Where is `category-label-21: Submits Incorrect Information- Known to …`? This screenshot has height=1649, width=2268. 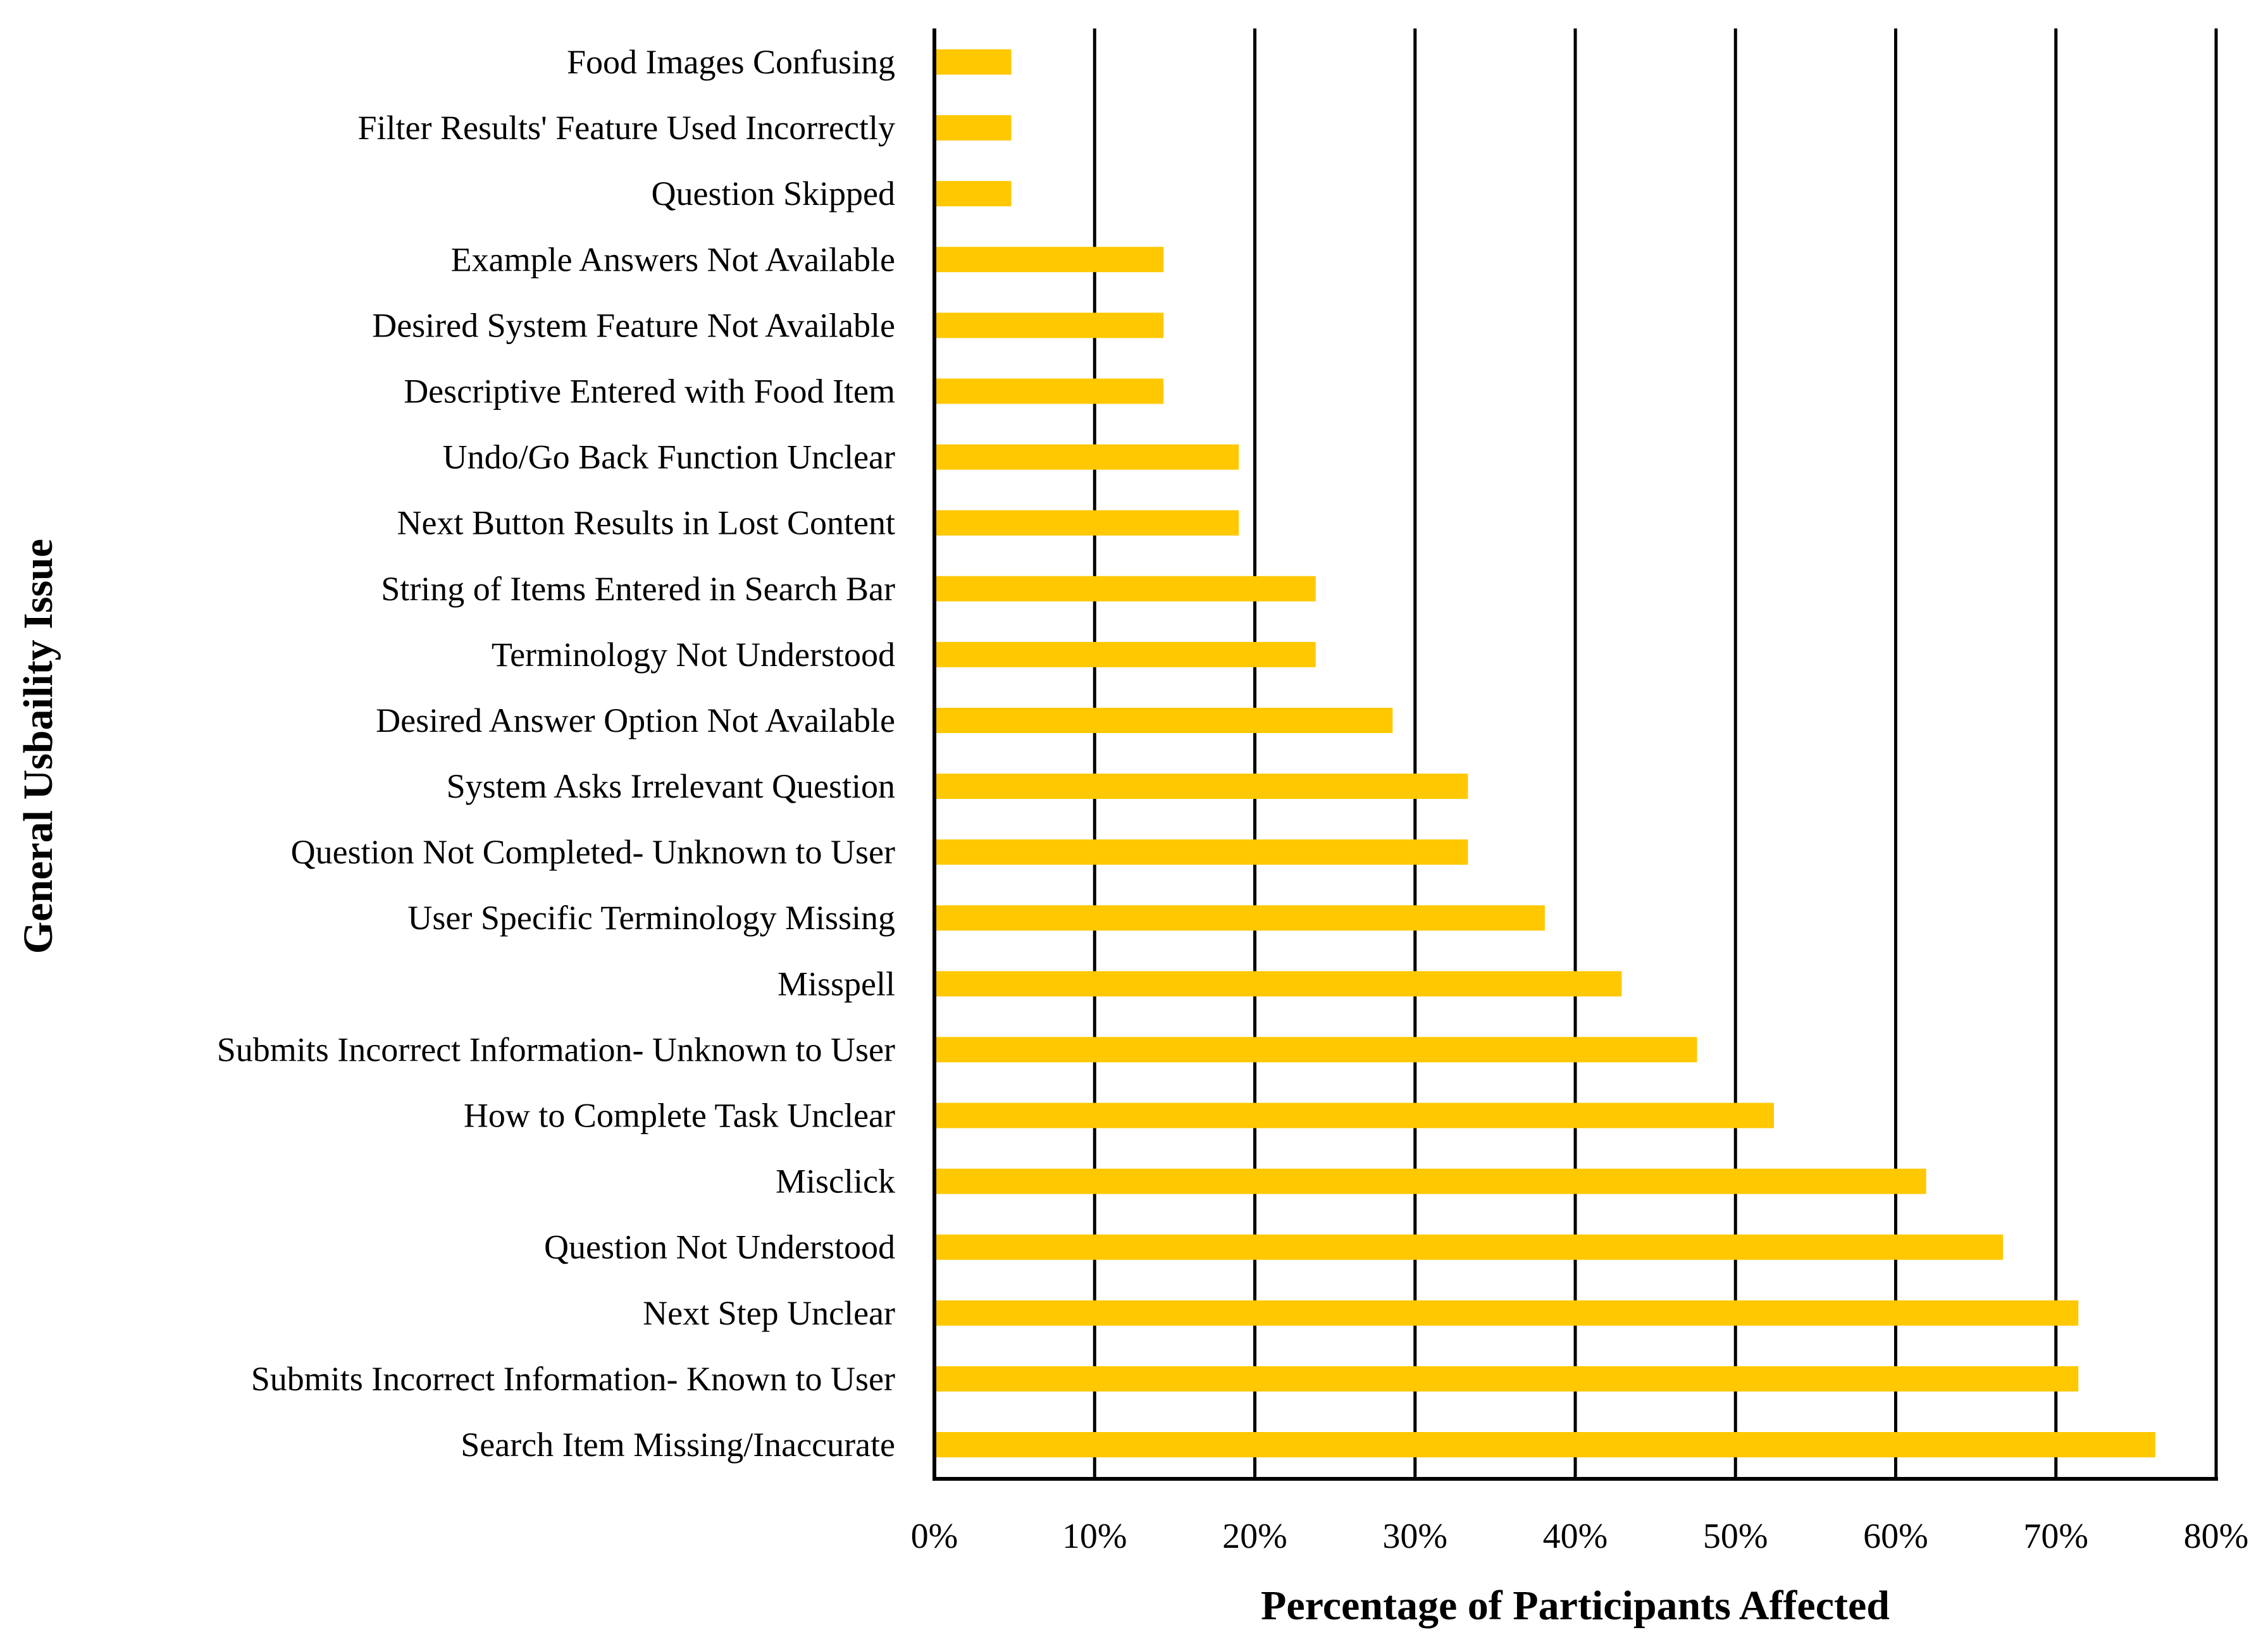 category-label-21: Submits Incorrect Information- Known to … is located at coordinates (573, 1379).